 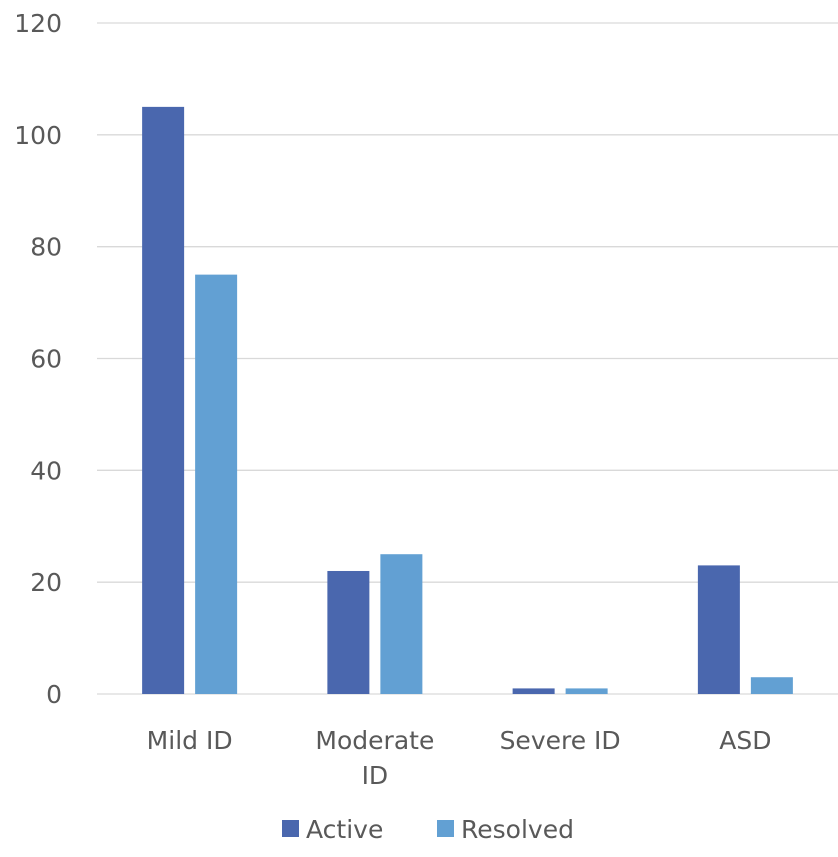 What do you see at coordinates (46, 582) in the screenshot?
I see `y-tick-label: 20` at bounding box center [46, 582].